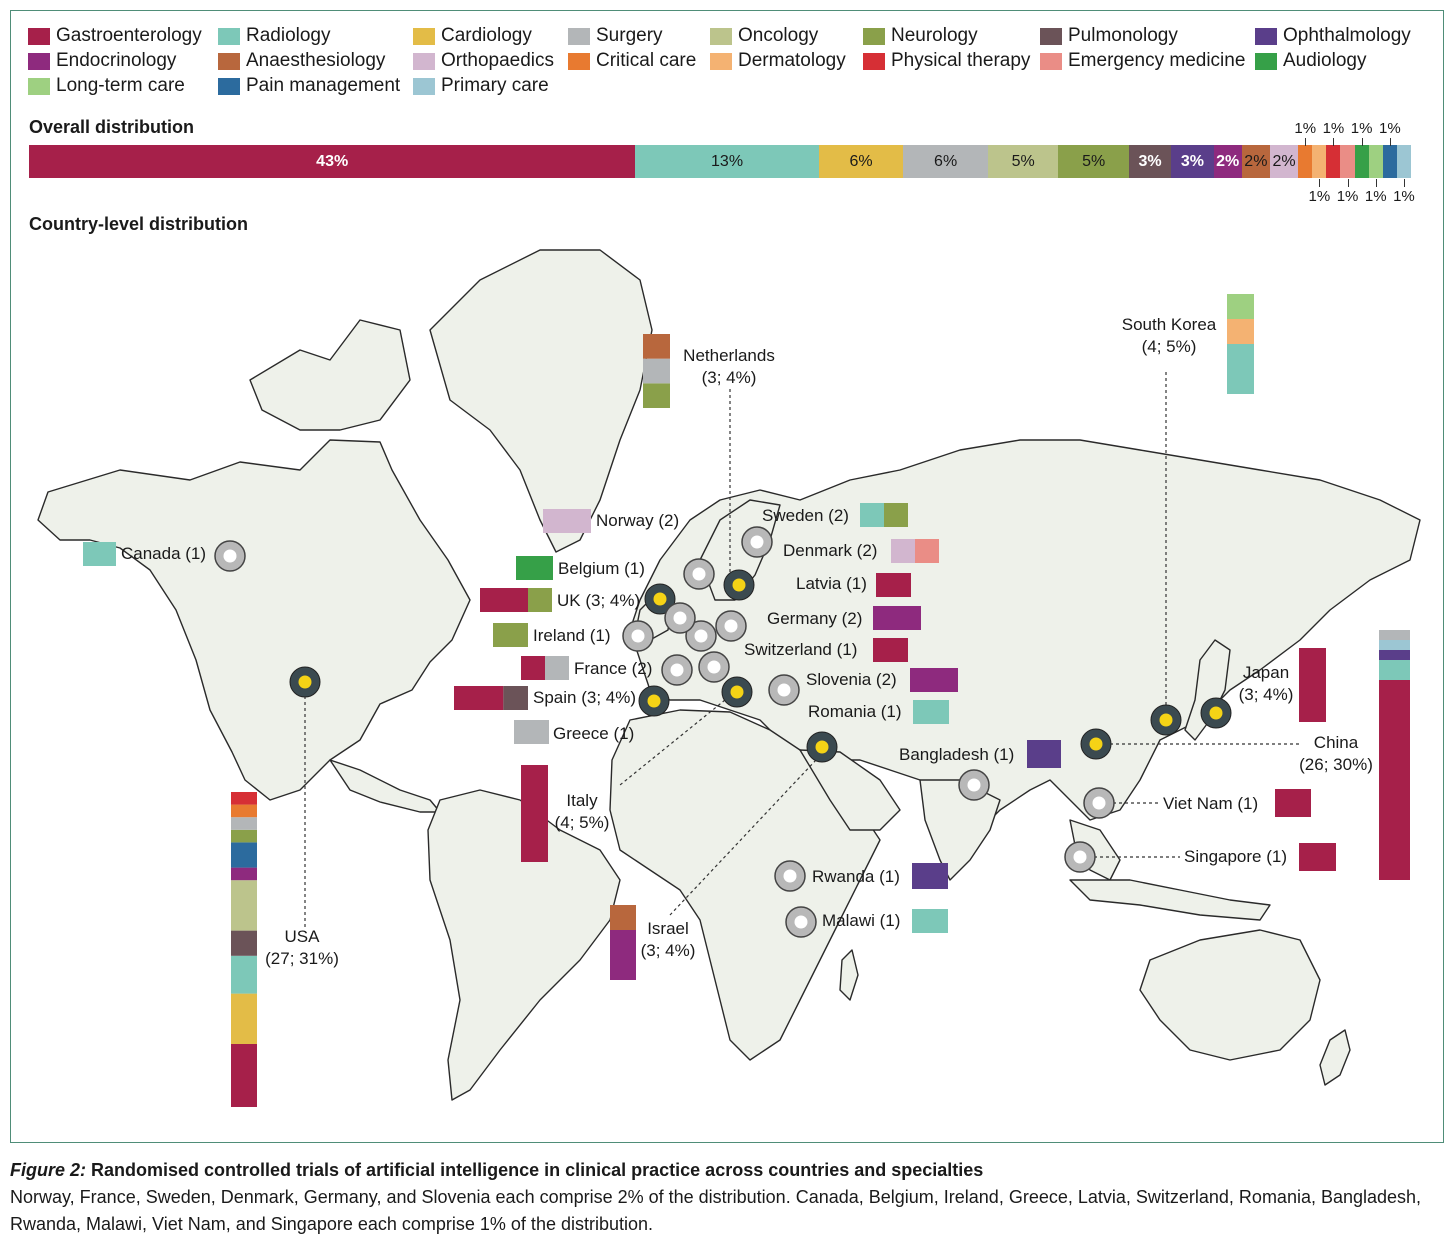 The width and height of the screenshot is (1456, 1249). What do you see at coordinates (729, 355) in the screenshot?
I see `country-name: Netherlands` at bounding box center [729, 355].